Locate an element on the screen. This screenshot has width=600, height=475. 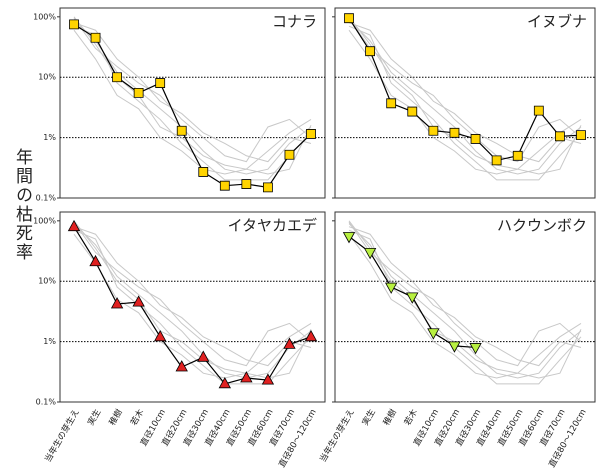
panel-title: コナラ is located at coordinates (294, 22).